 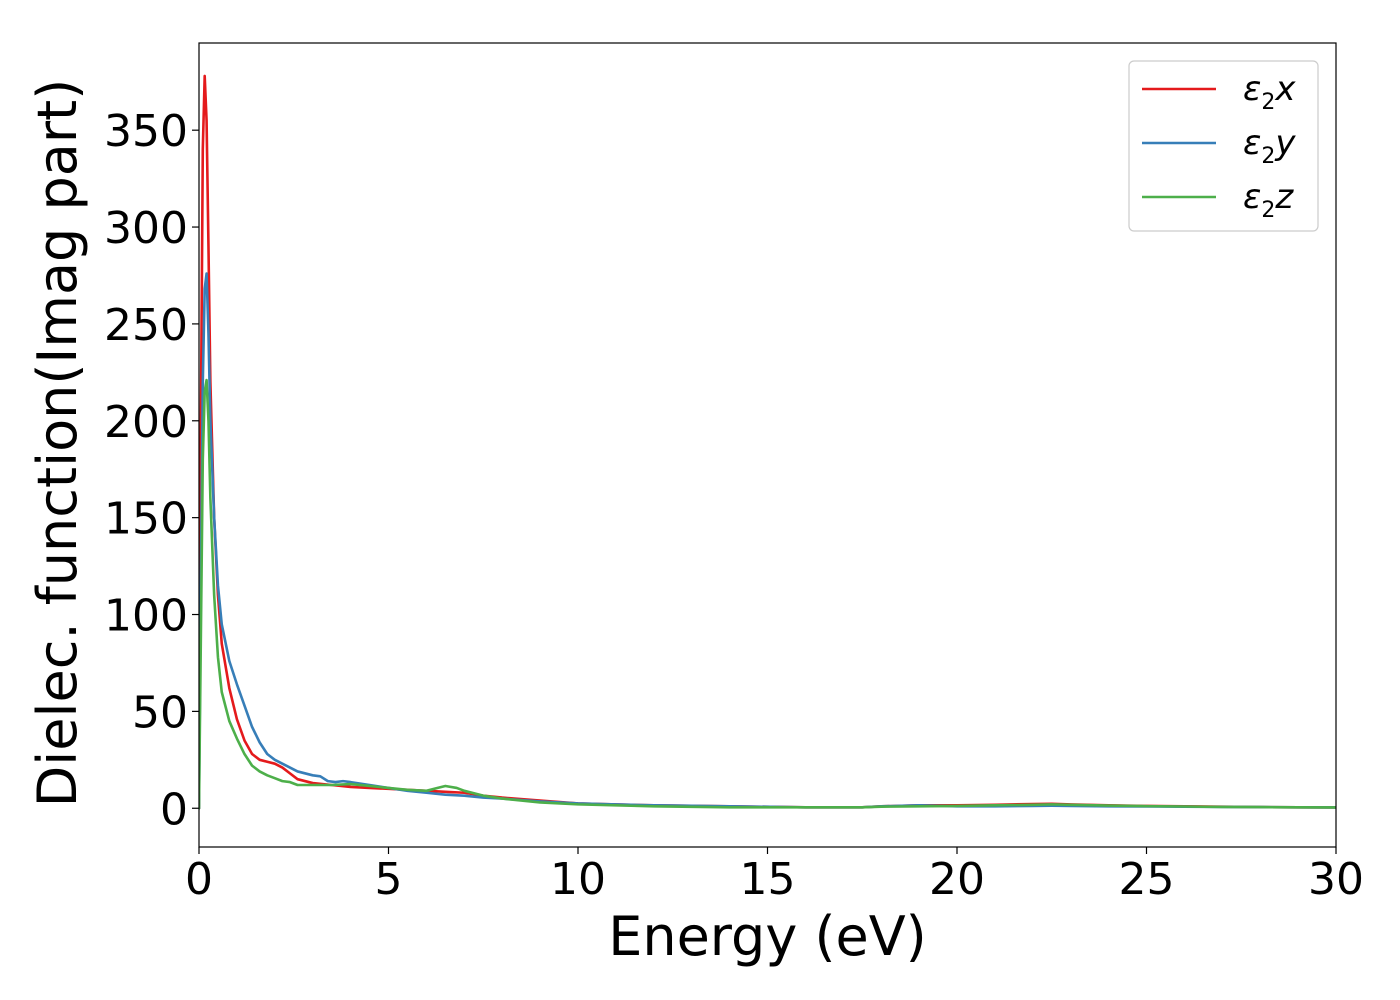 What do you see at coordinates (578, 879) in the screenshot?
I see `x-tick-label: 10` at bounding box center [578, 879].